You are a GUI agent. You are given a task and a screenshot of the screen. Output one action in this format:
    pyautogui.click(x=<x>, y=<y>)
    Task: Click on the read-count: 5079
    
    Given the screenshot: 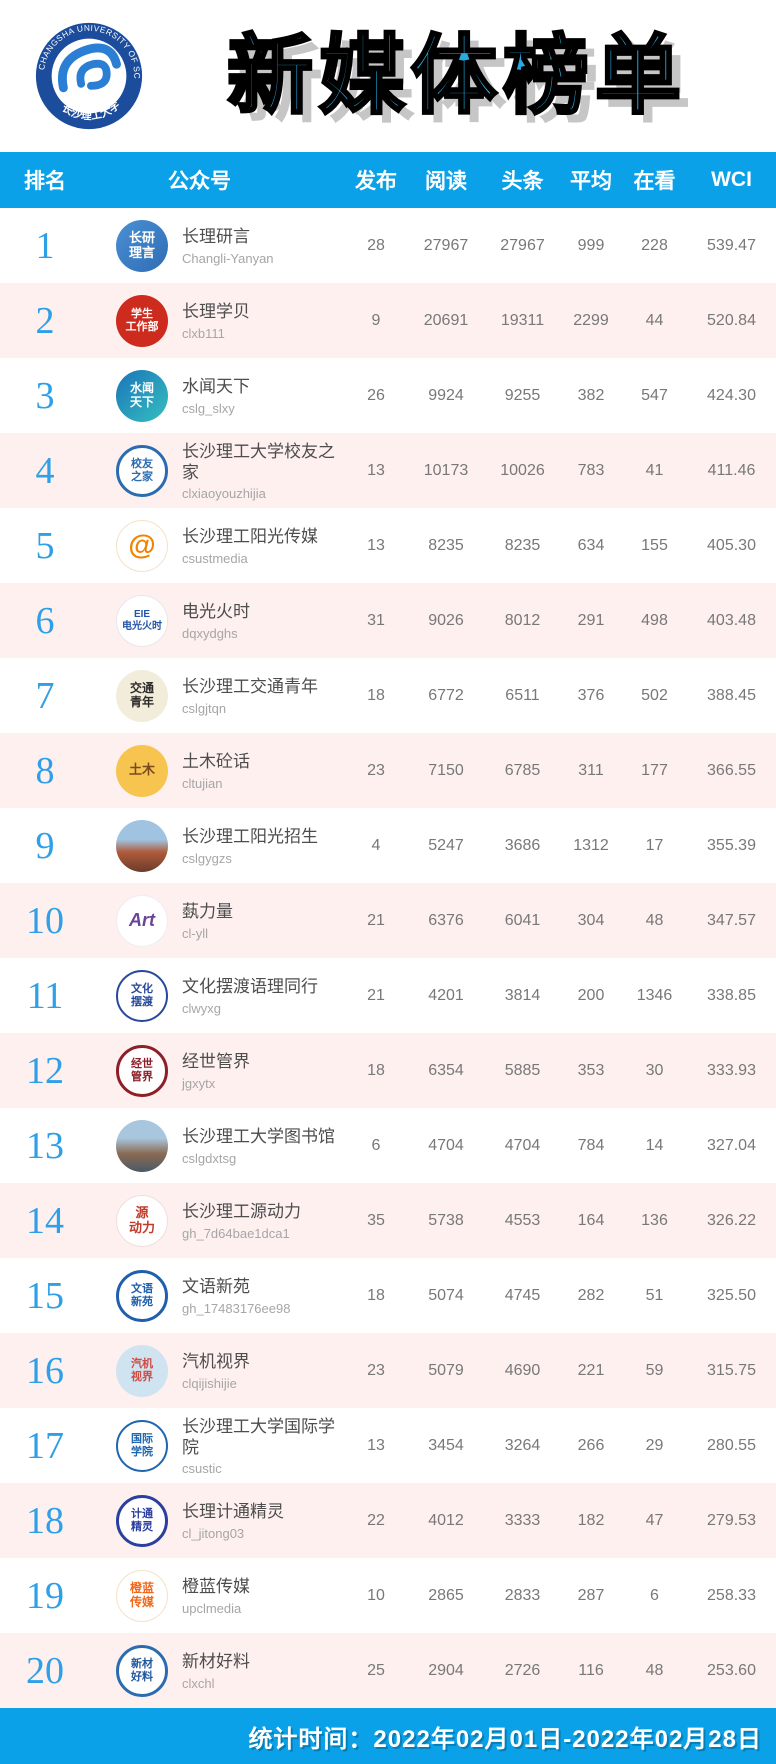 What is the action you would take?
    pyautogui.click(x=446, y=1370)
    